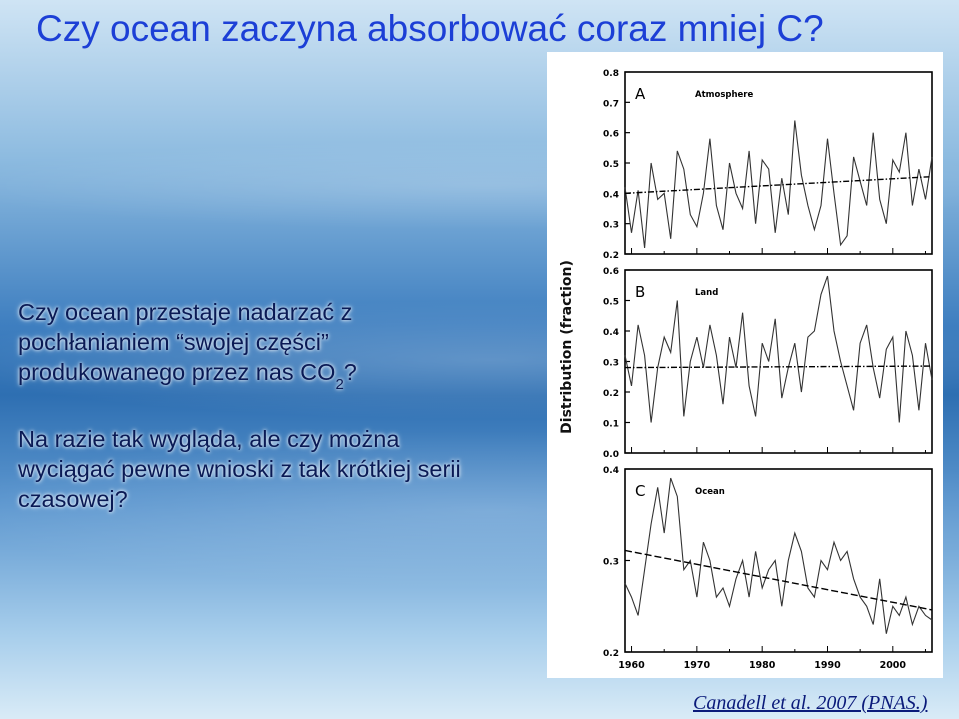 This screenshot has width=959, height=719. I want to click on question-mark: ?, so click(350, 372).